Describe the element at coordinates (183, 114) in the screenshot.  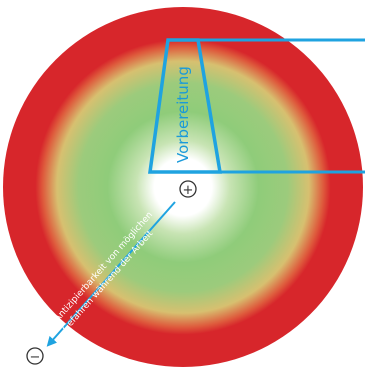
I see `segment-label: Vorbereitung` at that location.